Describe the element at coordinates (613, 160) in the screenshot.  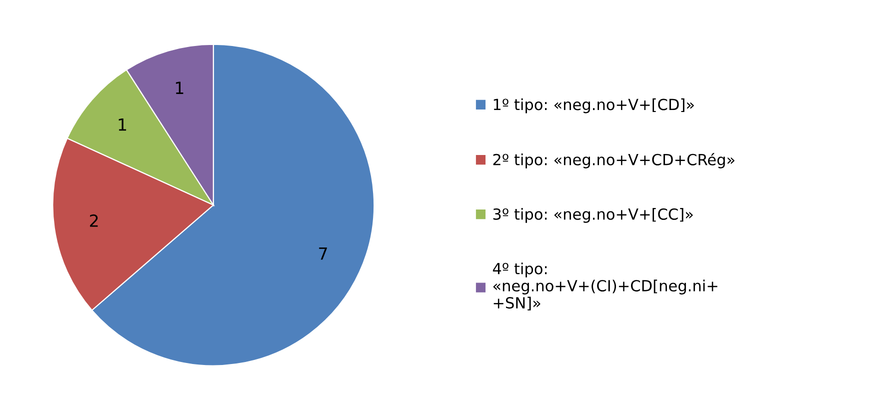
I see `legend-label: 2º tipo: «neg.no+V+CD+CRég»` at that location.